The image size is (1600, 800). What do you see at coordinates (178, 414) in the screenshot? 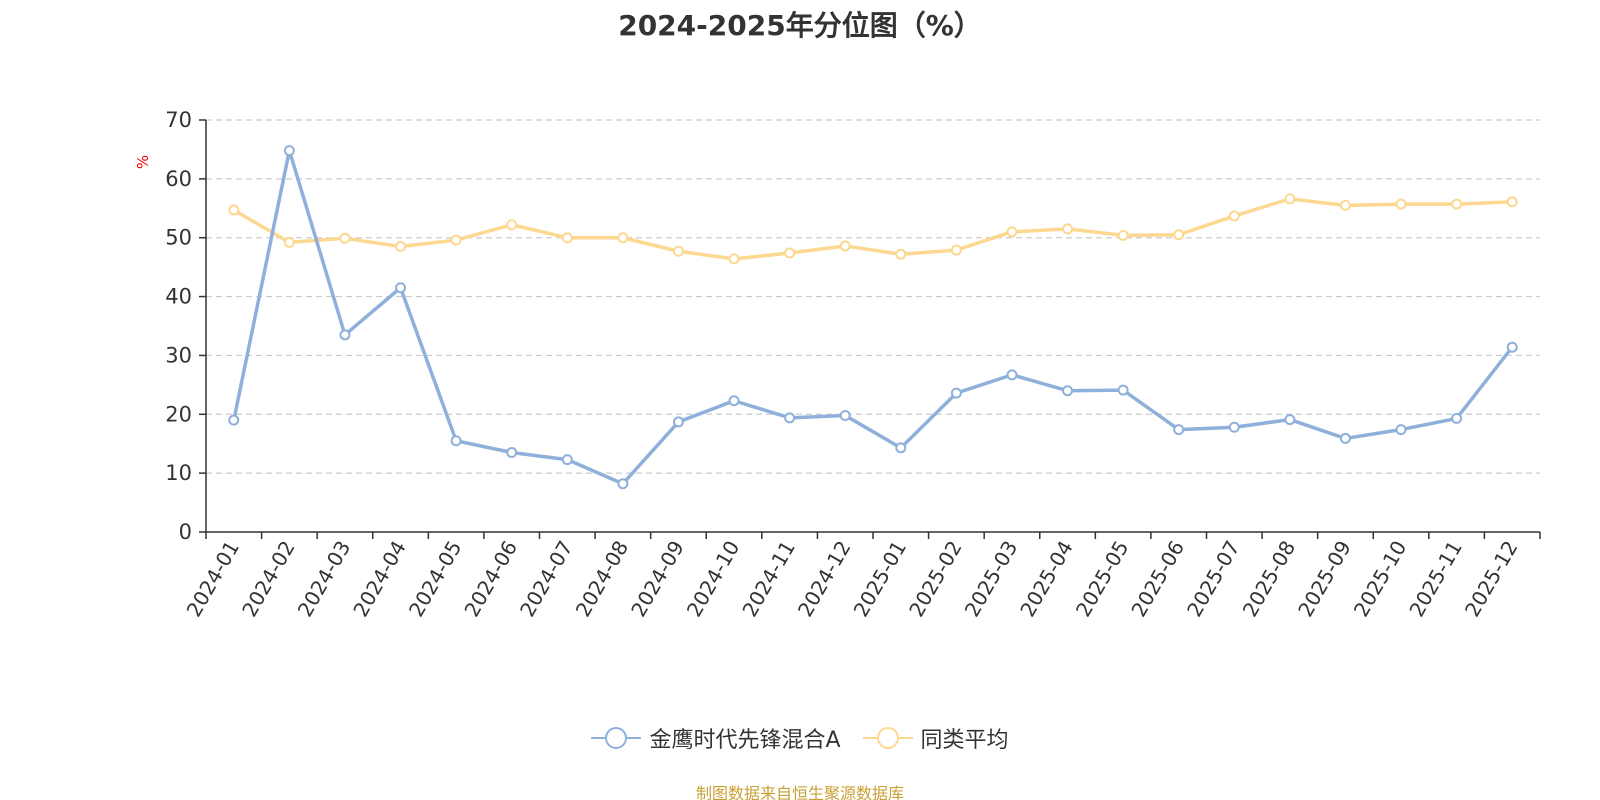
I see `y-tick-label: 20` at bounding box center [178, 414].